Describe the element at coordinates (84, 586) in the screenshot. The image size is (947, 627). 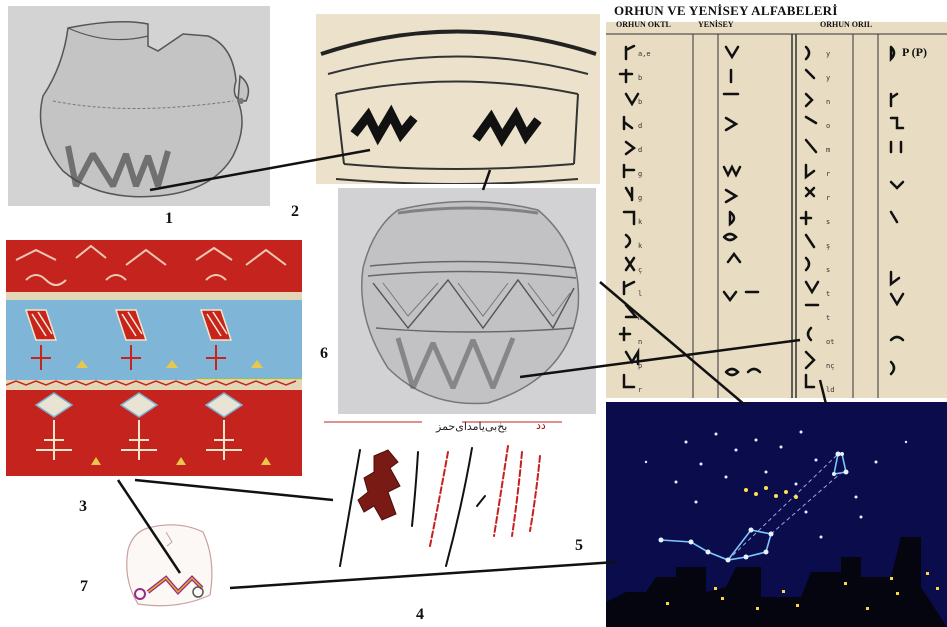
I see `figure-number-7: 7` at that location.